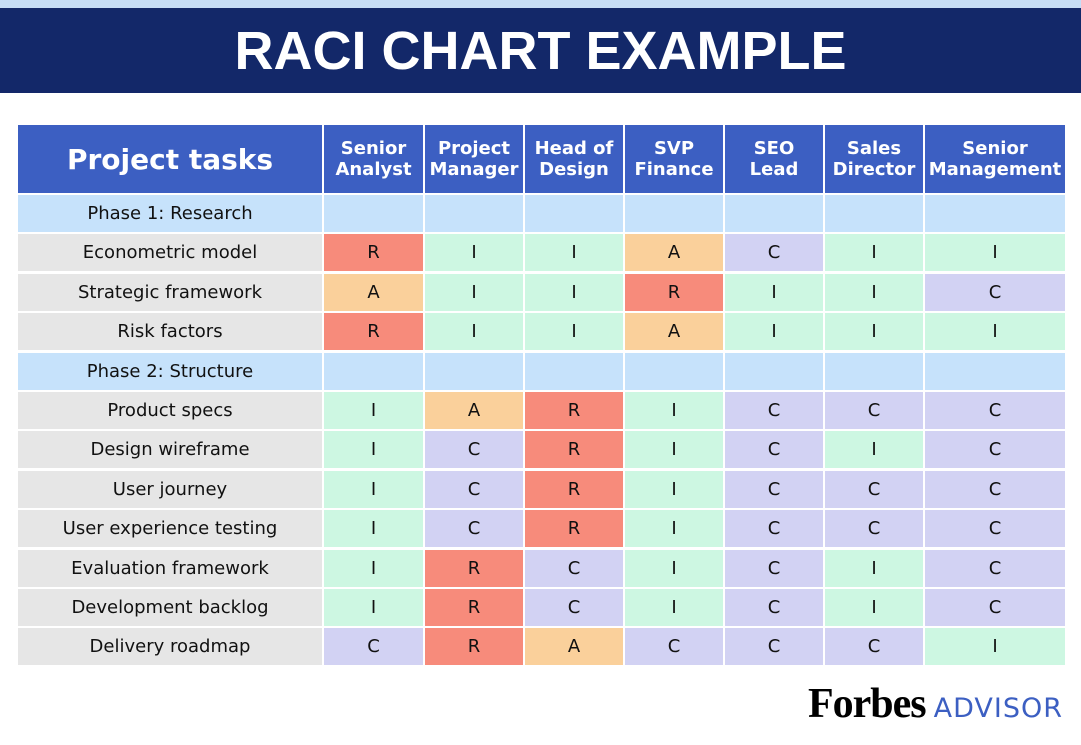 This screenshot has height=745, width=1081. What do you see at coordinates (874, 148) in the screenshot?
I see `header-line: Sales` at bounding box center [874, 148].